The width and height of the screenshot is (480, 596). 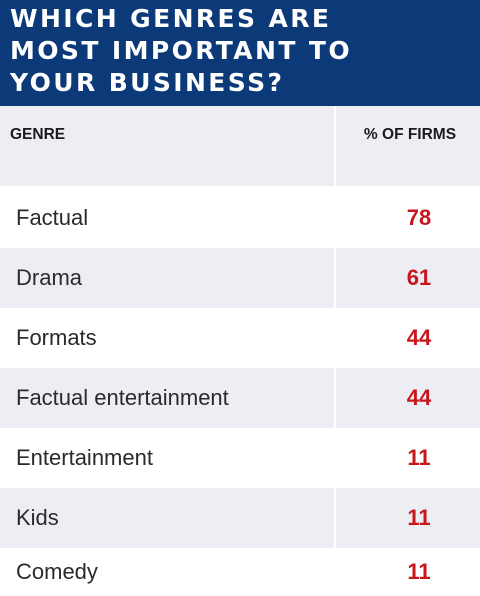 I want to click on header-percent-of-firms: % OF FIRMS, so click(x=408, y=146).